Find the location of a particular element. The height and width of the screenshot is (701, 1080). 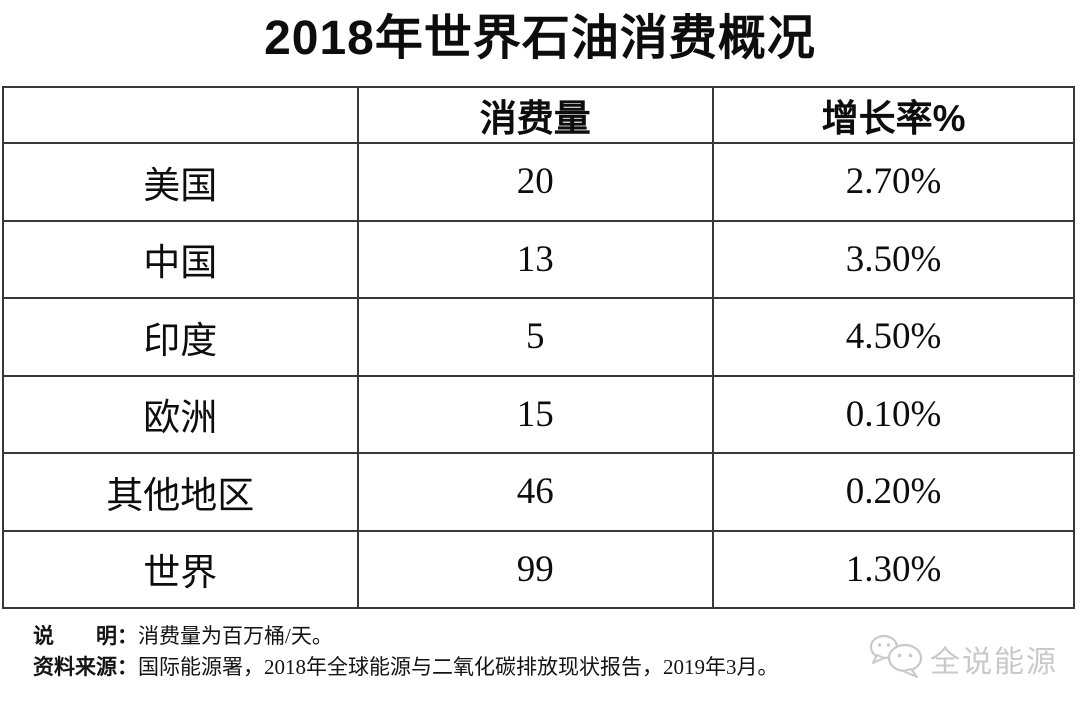

cell-consumption: 99 is located at coordinates (535, 569).